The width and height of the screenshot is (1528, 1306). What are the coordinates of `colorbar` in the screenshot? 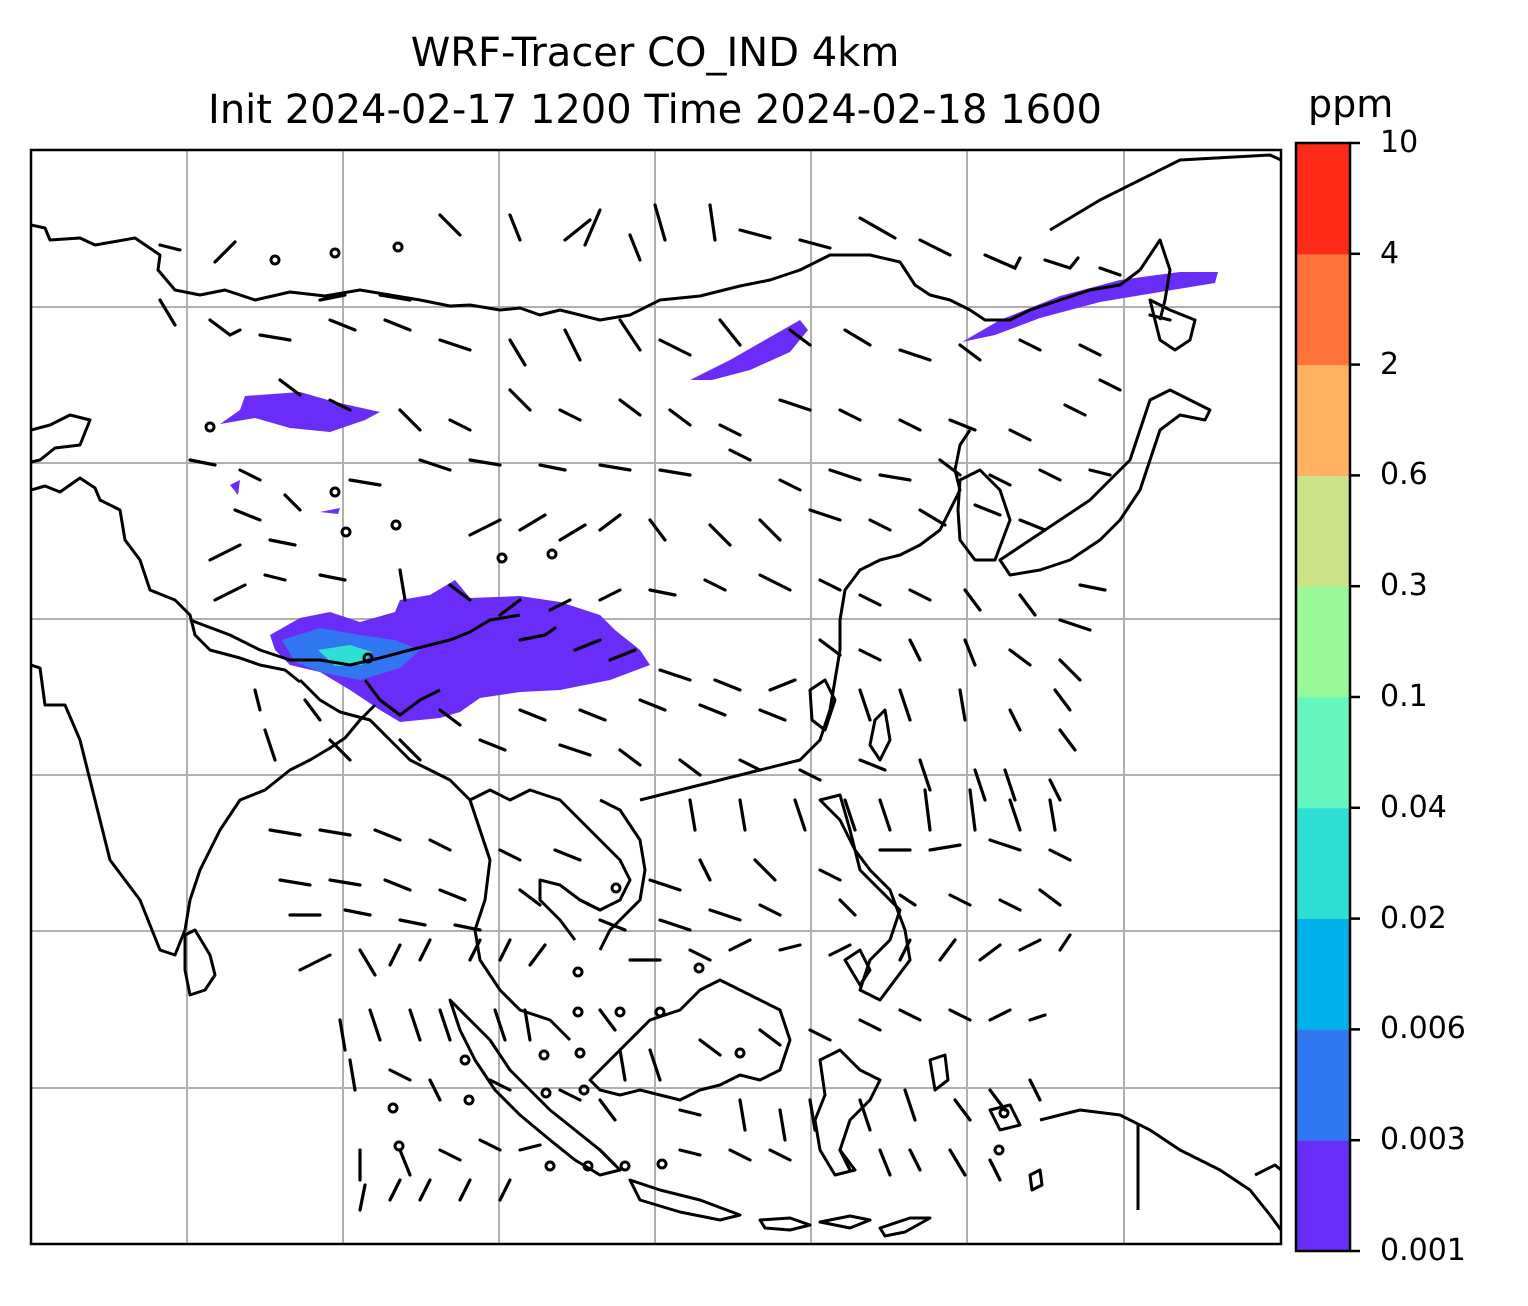 It's located at (1327, 697).